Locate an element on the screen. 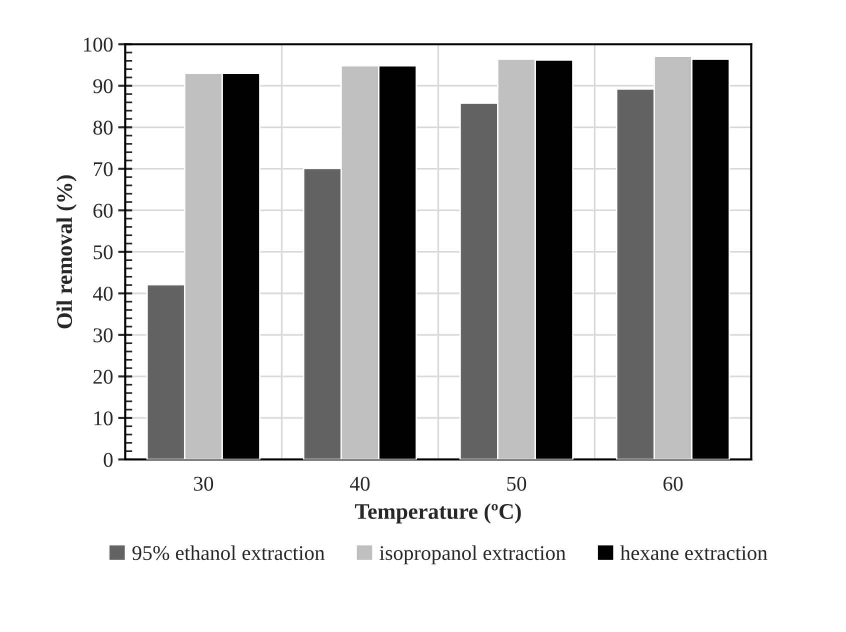  legend-label: hexane extraction is located at coordinates (694, 552).